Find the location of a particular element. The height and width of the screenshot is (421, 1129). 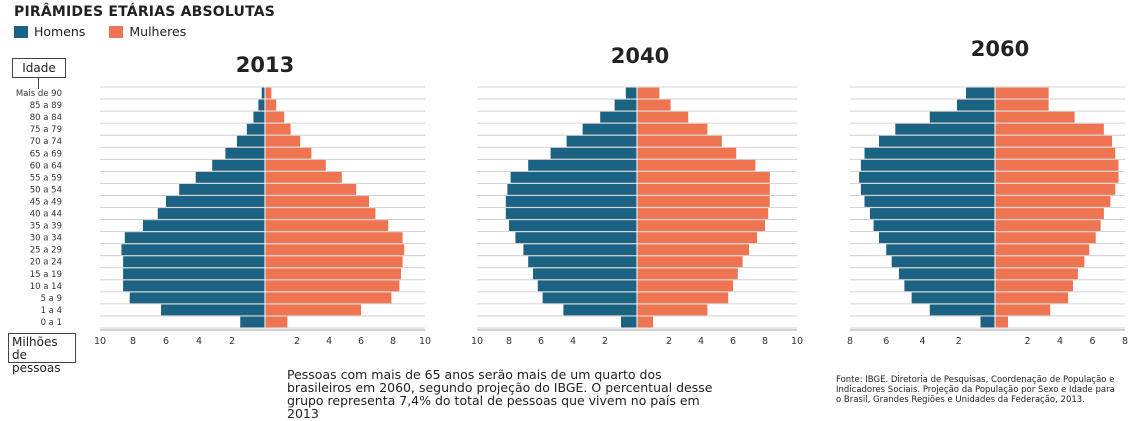

age-label: 30 a 34 is located at coordinates (46, 239).